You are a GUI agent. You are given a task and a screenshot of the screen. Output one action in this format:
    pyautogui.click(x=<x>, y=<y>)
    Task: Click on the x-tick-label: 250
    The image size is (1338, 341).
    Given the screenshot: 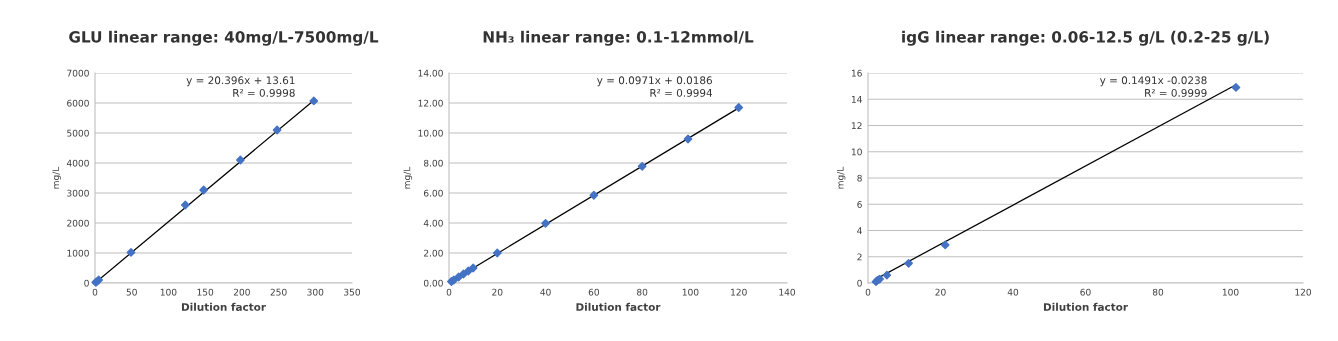 What is the action you would take?
    pyautogui.click(x=278, y=292)
    